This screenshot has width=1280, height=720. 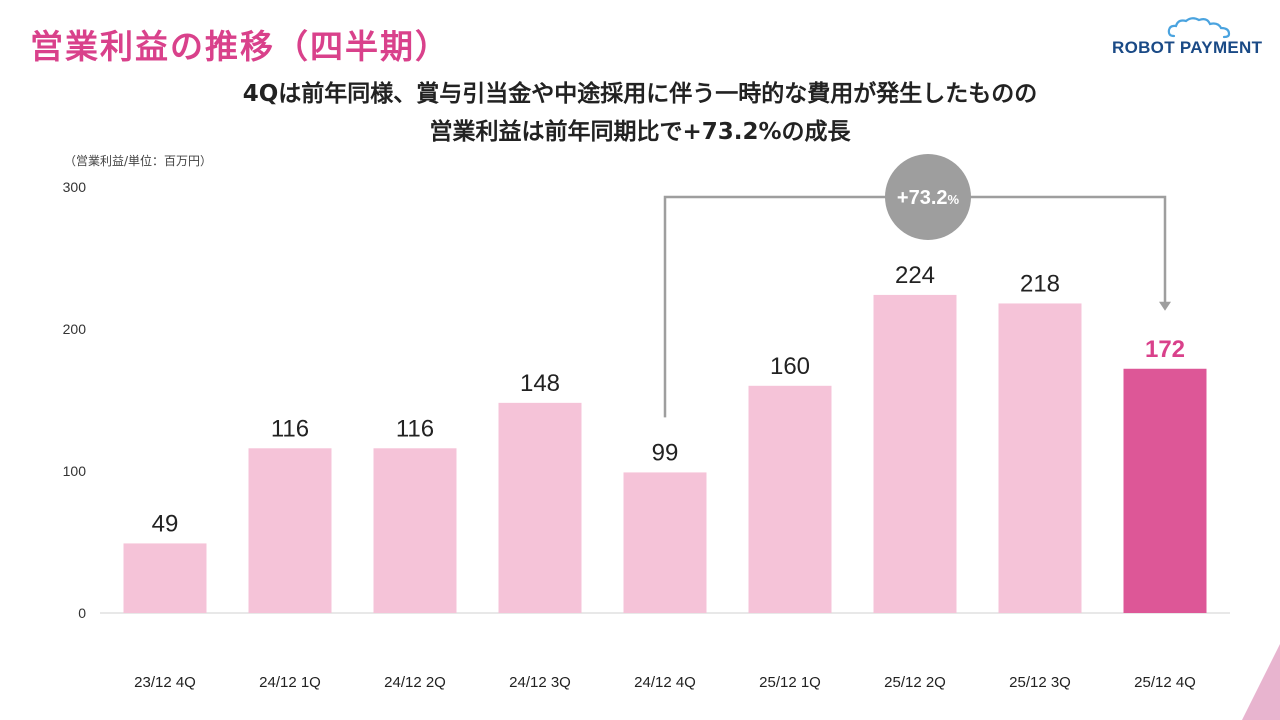 I want to click on corner-decoration, so click(x=1261, y=682).